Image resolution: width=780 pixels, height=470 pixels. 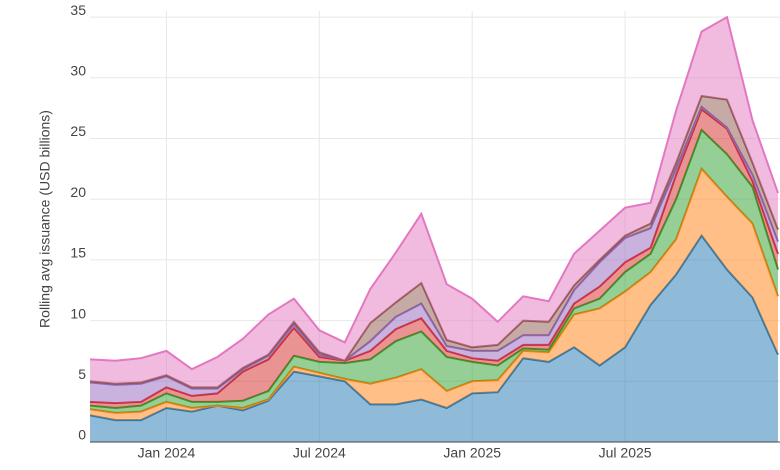 I want to click on y-tick-label: 15, so click(x=78, y=253).